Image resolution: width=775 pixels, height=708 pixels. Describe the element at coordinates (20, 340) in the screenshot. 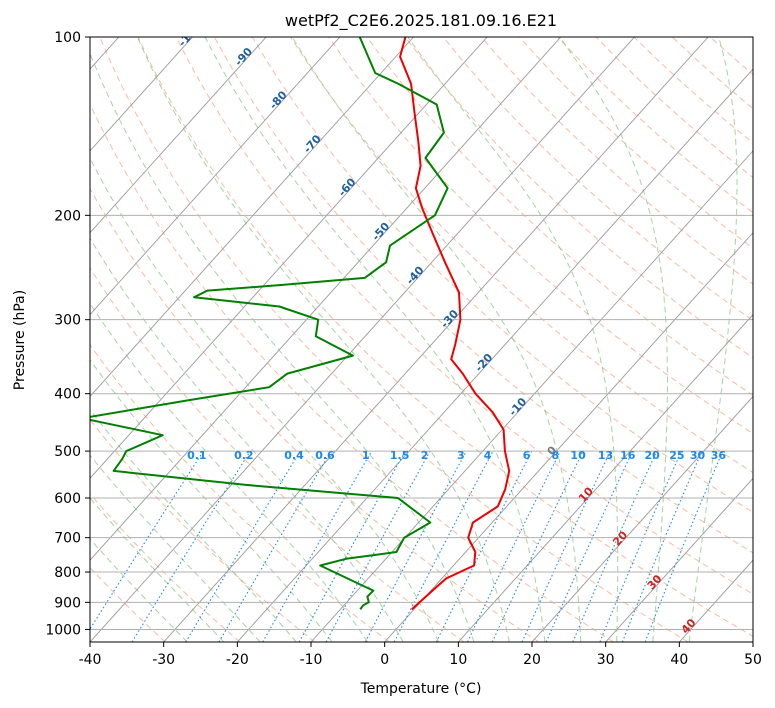

I see `y-axis-title: Pressure (hPa)` at that location.